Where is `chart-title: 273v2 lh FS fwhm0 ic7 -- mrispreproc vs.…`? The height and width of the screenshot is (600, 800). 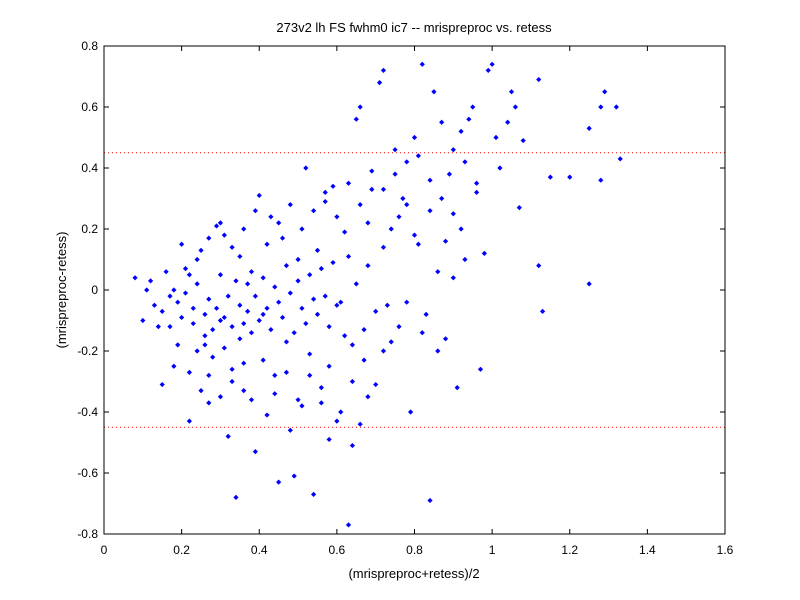
chart-title: 273v2 lh FS fwhm0 ic7 -- mrispreproc vs.… is located at coordinates (414, 27).